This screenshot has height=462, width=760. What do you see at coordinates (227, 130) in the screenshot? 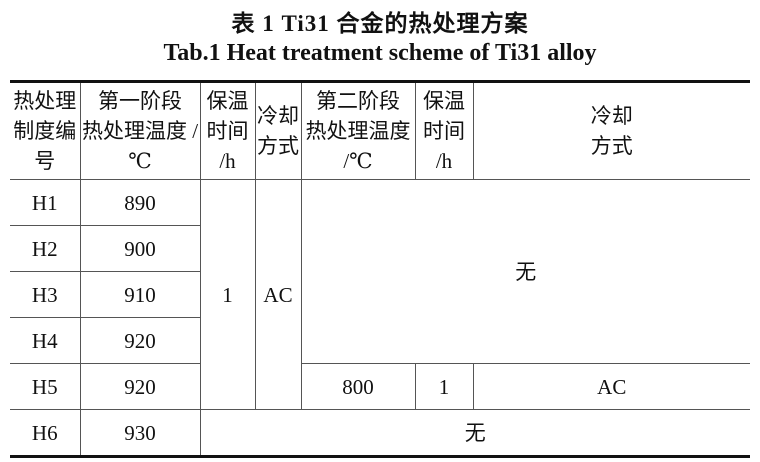
I see `header-stage1-time: 保温 时间 /h` at bounding box center [227, 130].